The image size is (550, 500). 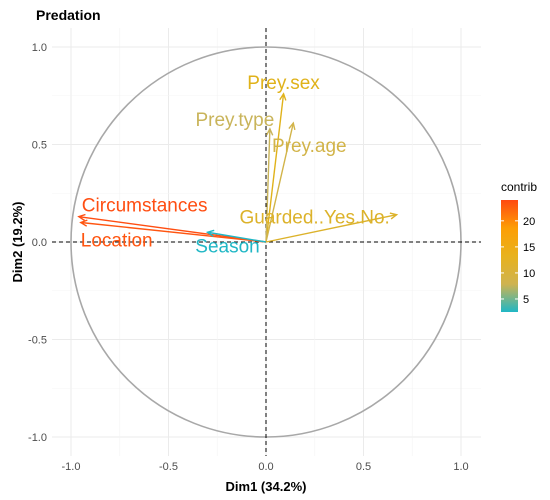 I want to click on chart-title: Predation, so click(x=68, y=15).